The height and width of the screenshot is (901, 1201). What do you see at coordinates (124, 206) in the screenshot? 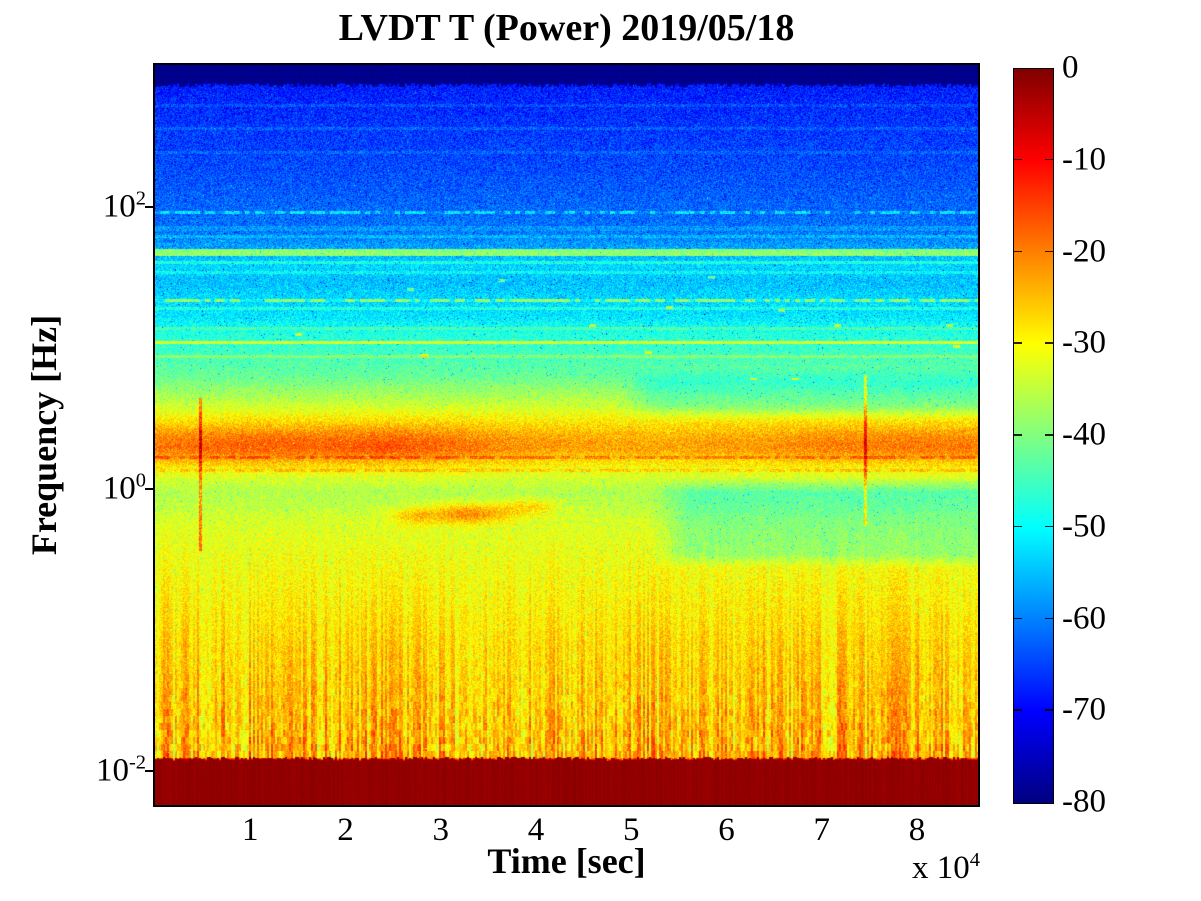
I see `y-tick-label: 10²` at bounding box center [124, 206].